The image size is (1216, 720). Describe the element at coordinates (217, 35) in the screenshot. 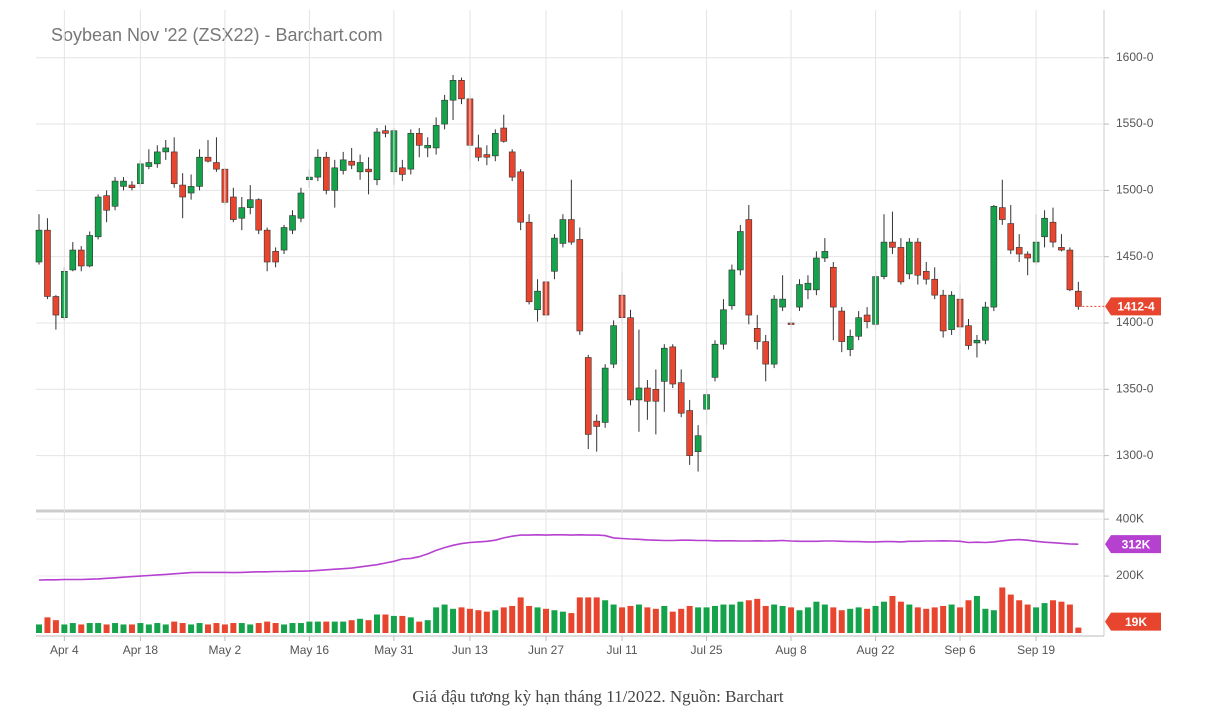

I see `chart-title: Soybean Nov '22 (ZSX22) - Barchart.com` at that location.